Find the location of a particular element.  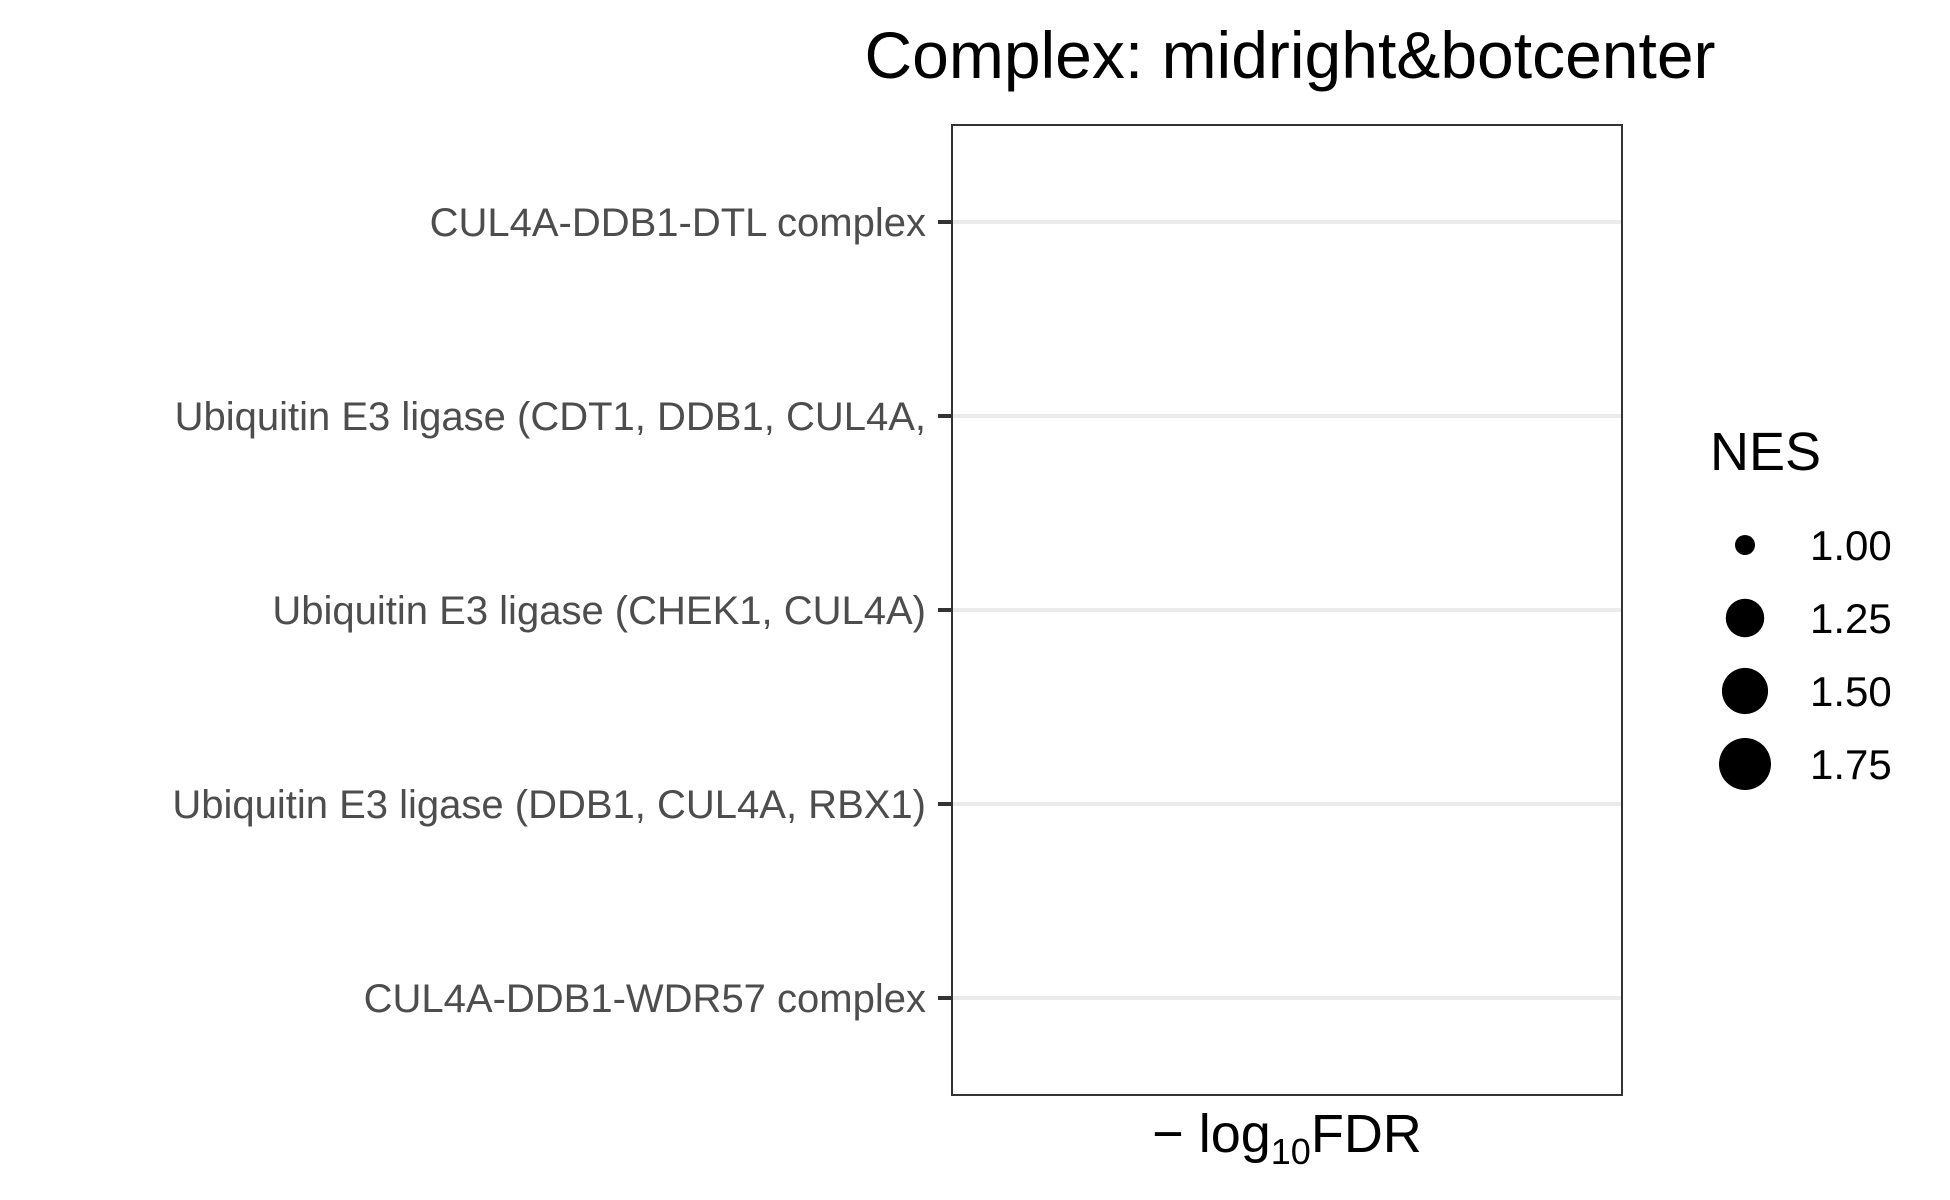

y-tick-label: CUL4A-DDB1-DTL complex is located at coordinates (678, 223).